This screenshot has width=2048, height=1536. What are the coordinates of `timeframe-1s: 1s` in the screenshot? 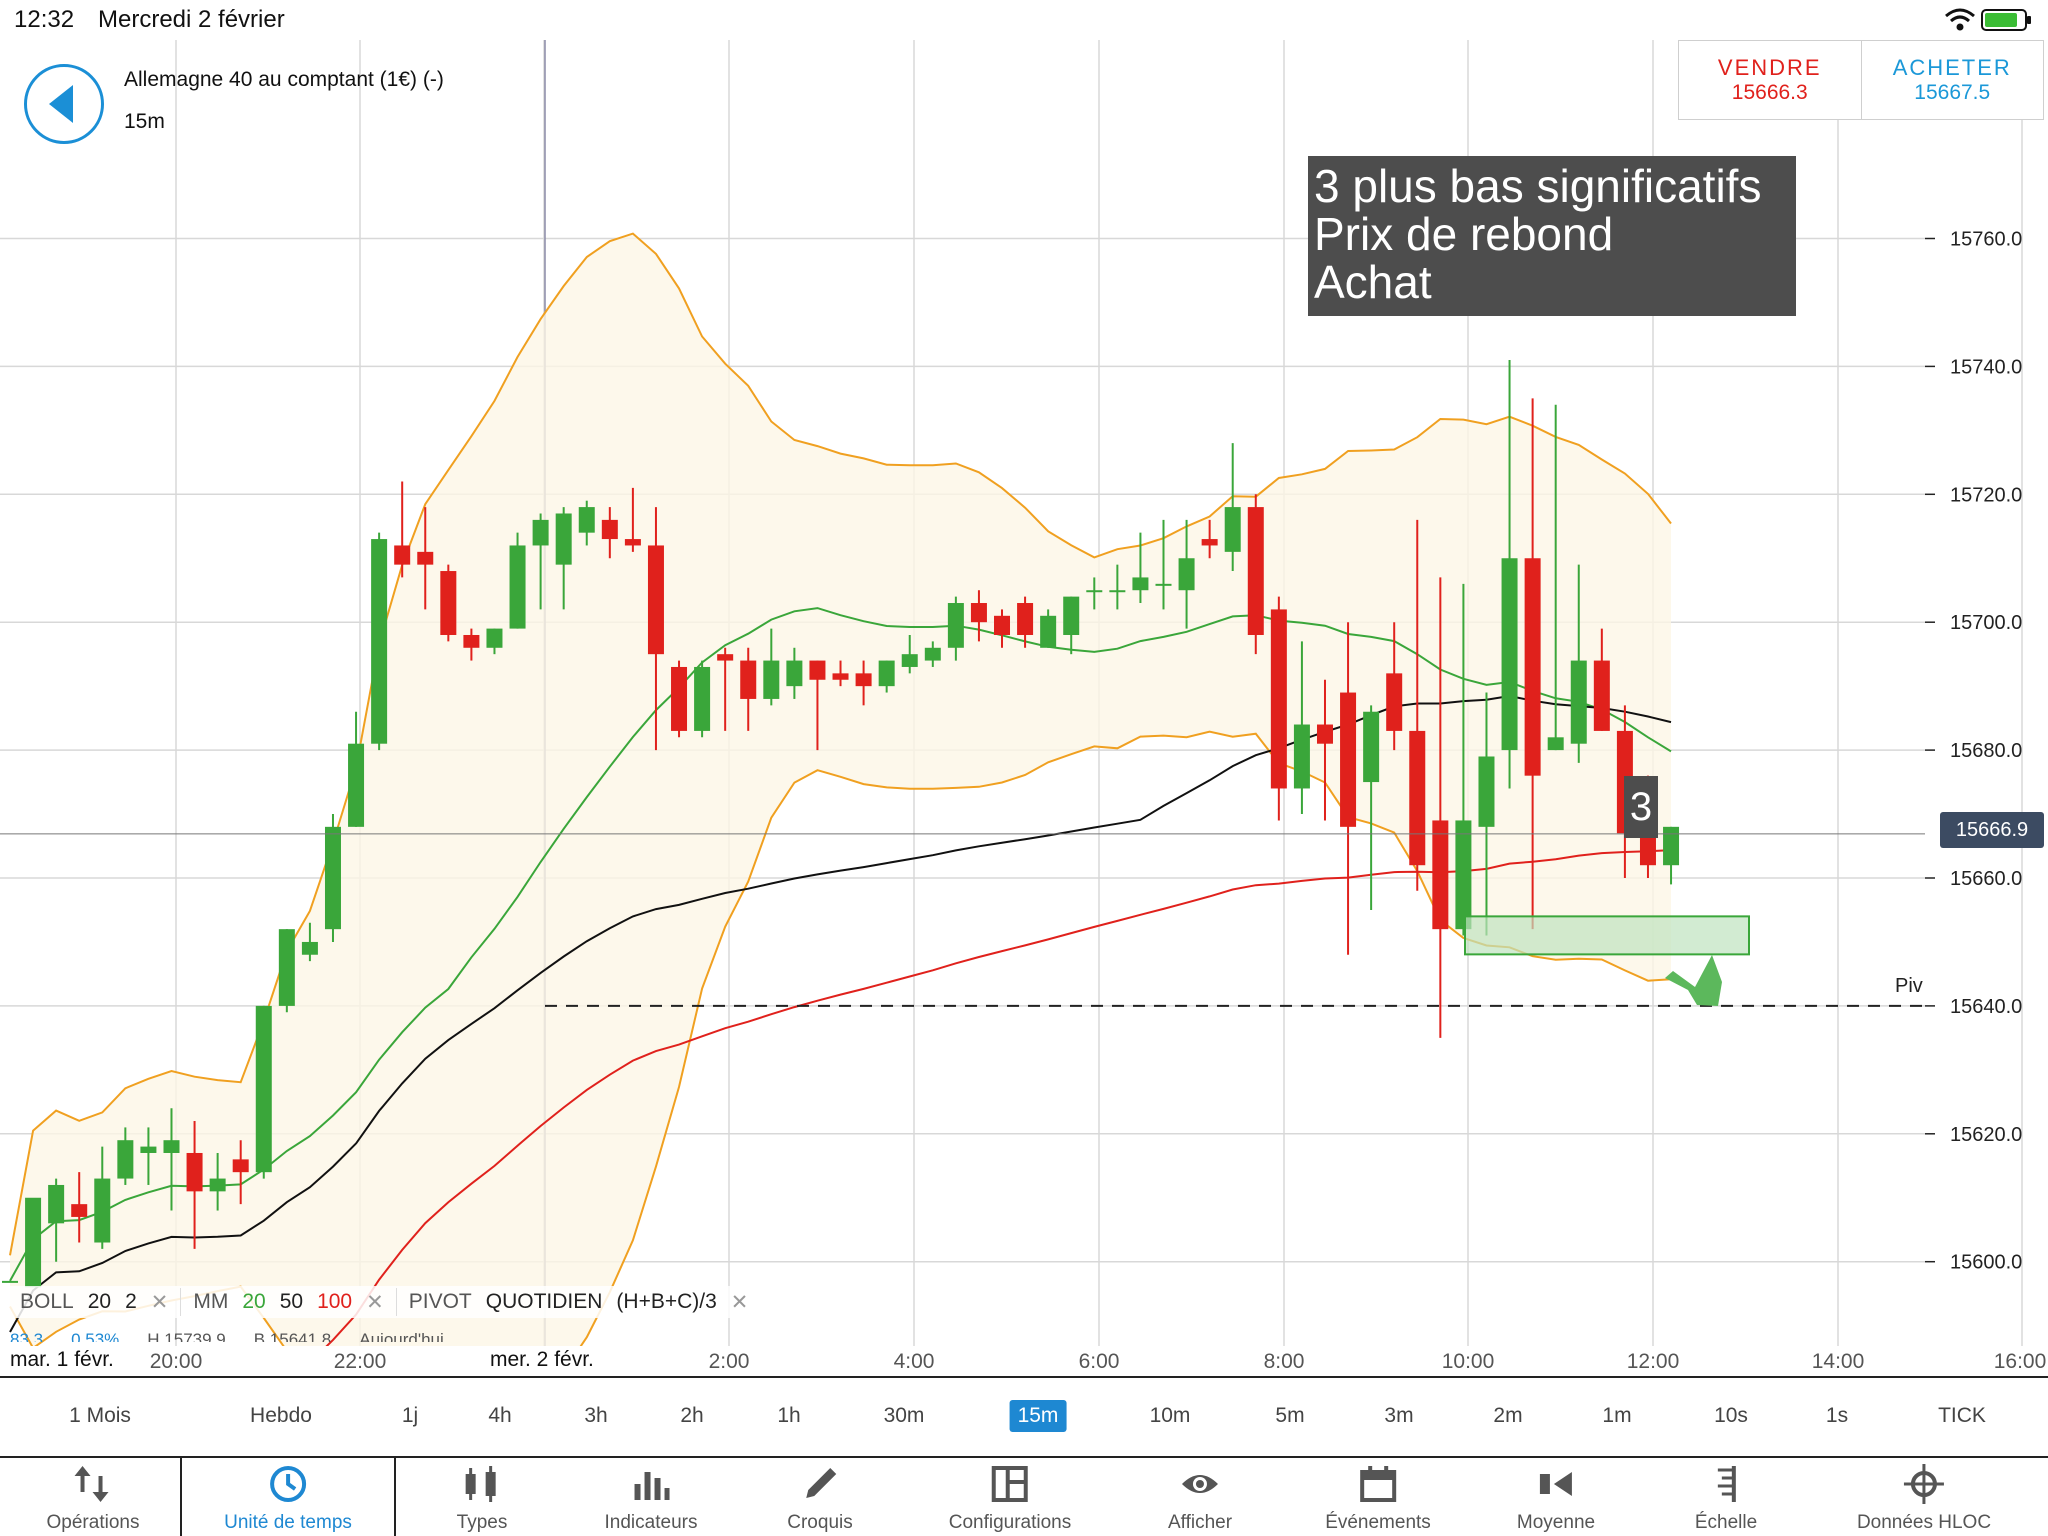 It's located at (1837, 1415).